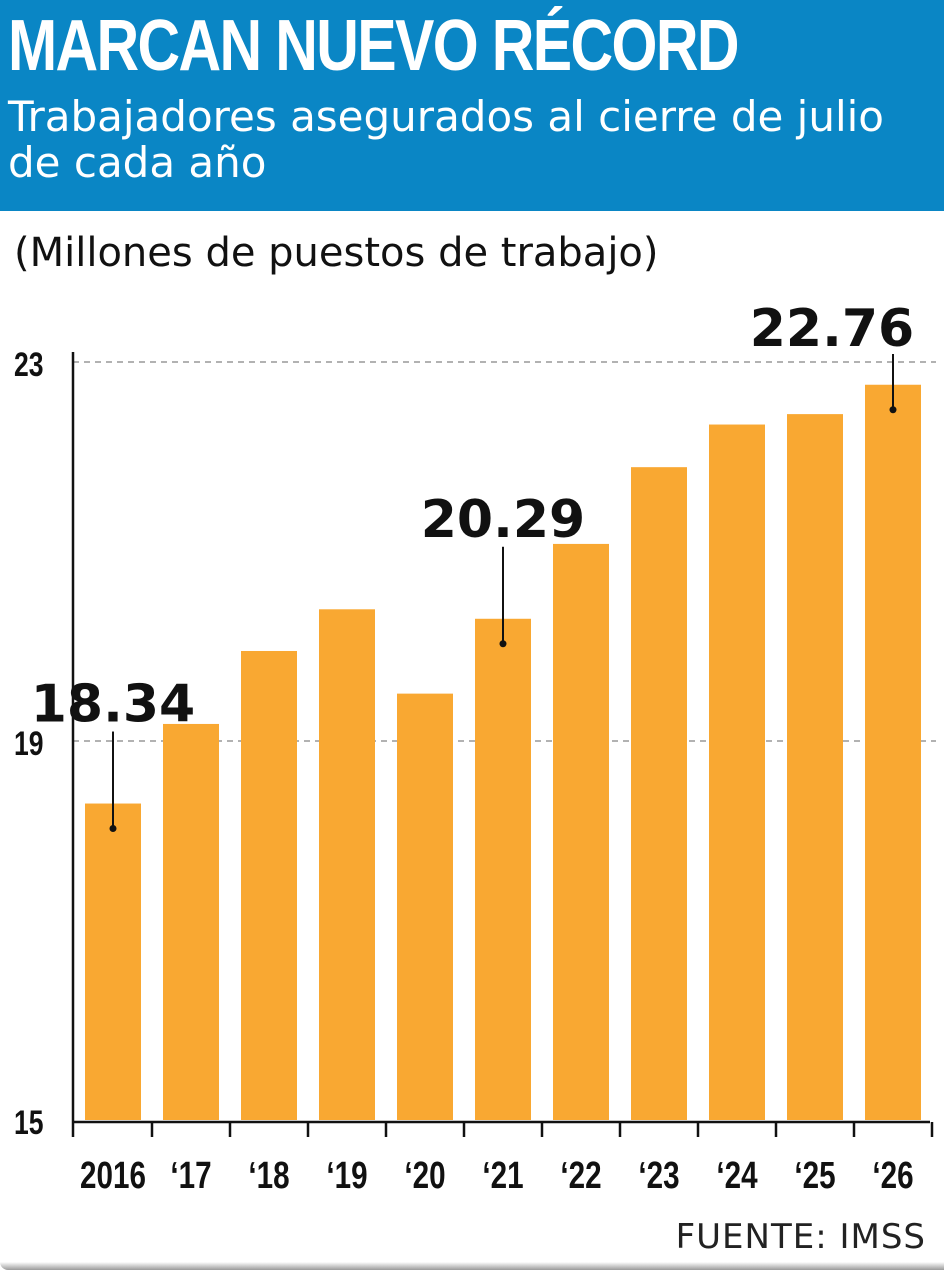  I want to click on x-tick-label: ‘21, so click(502, 1176).